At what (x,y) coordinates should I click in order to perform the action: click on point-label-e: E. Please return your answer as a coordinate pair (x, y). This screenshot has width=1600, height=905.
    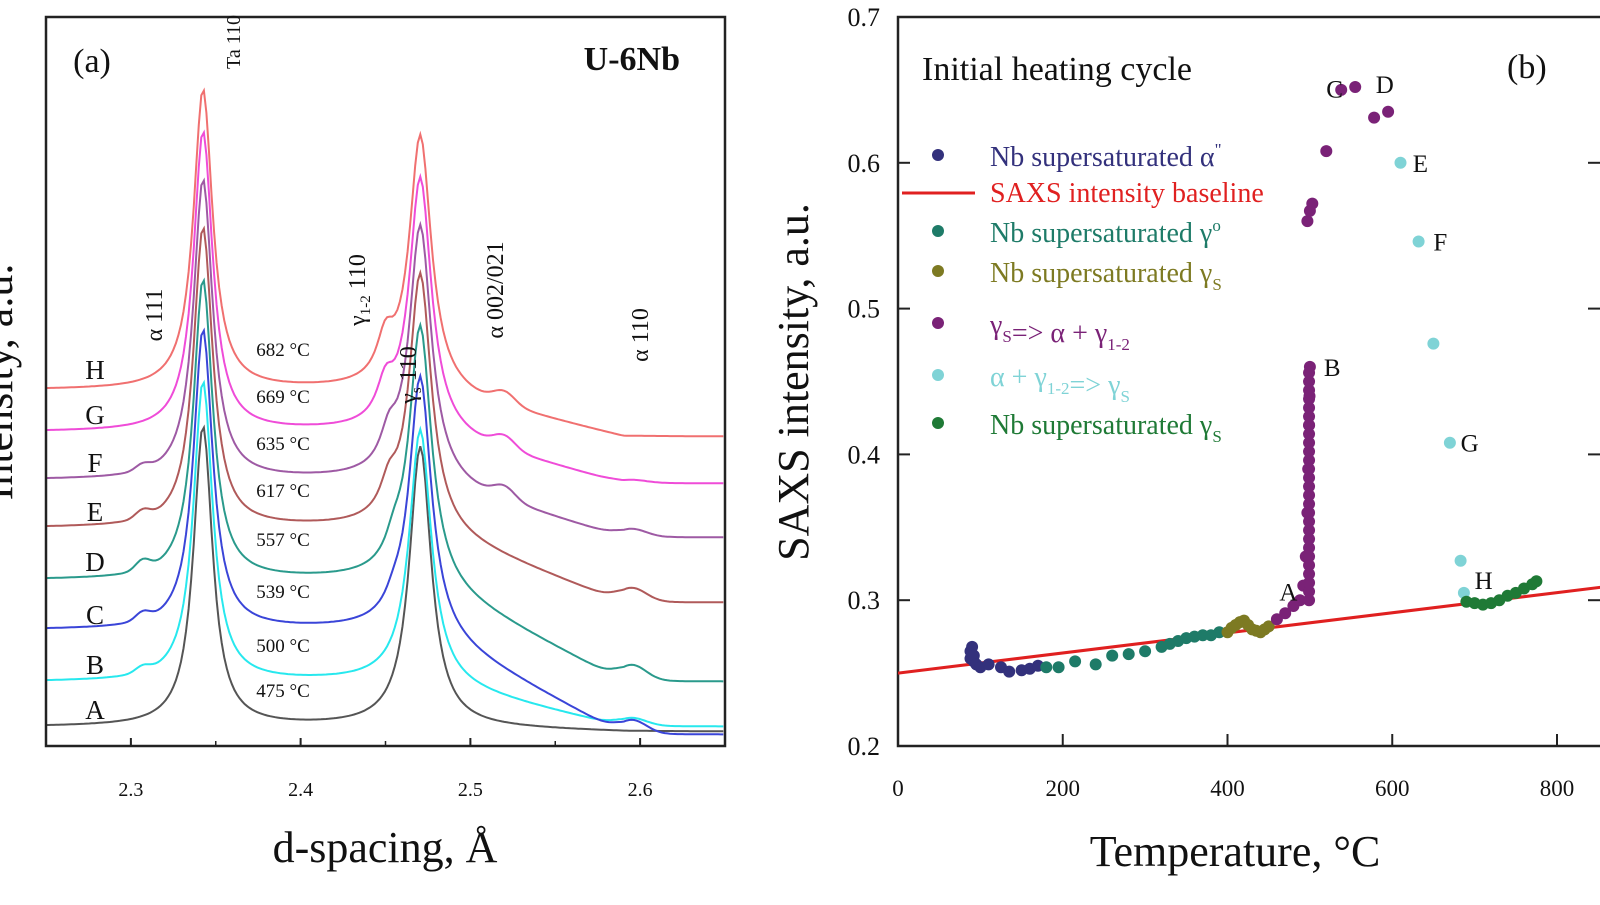
    Looking at the image, I should click on (1420, 164).